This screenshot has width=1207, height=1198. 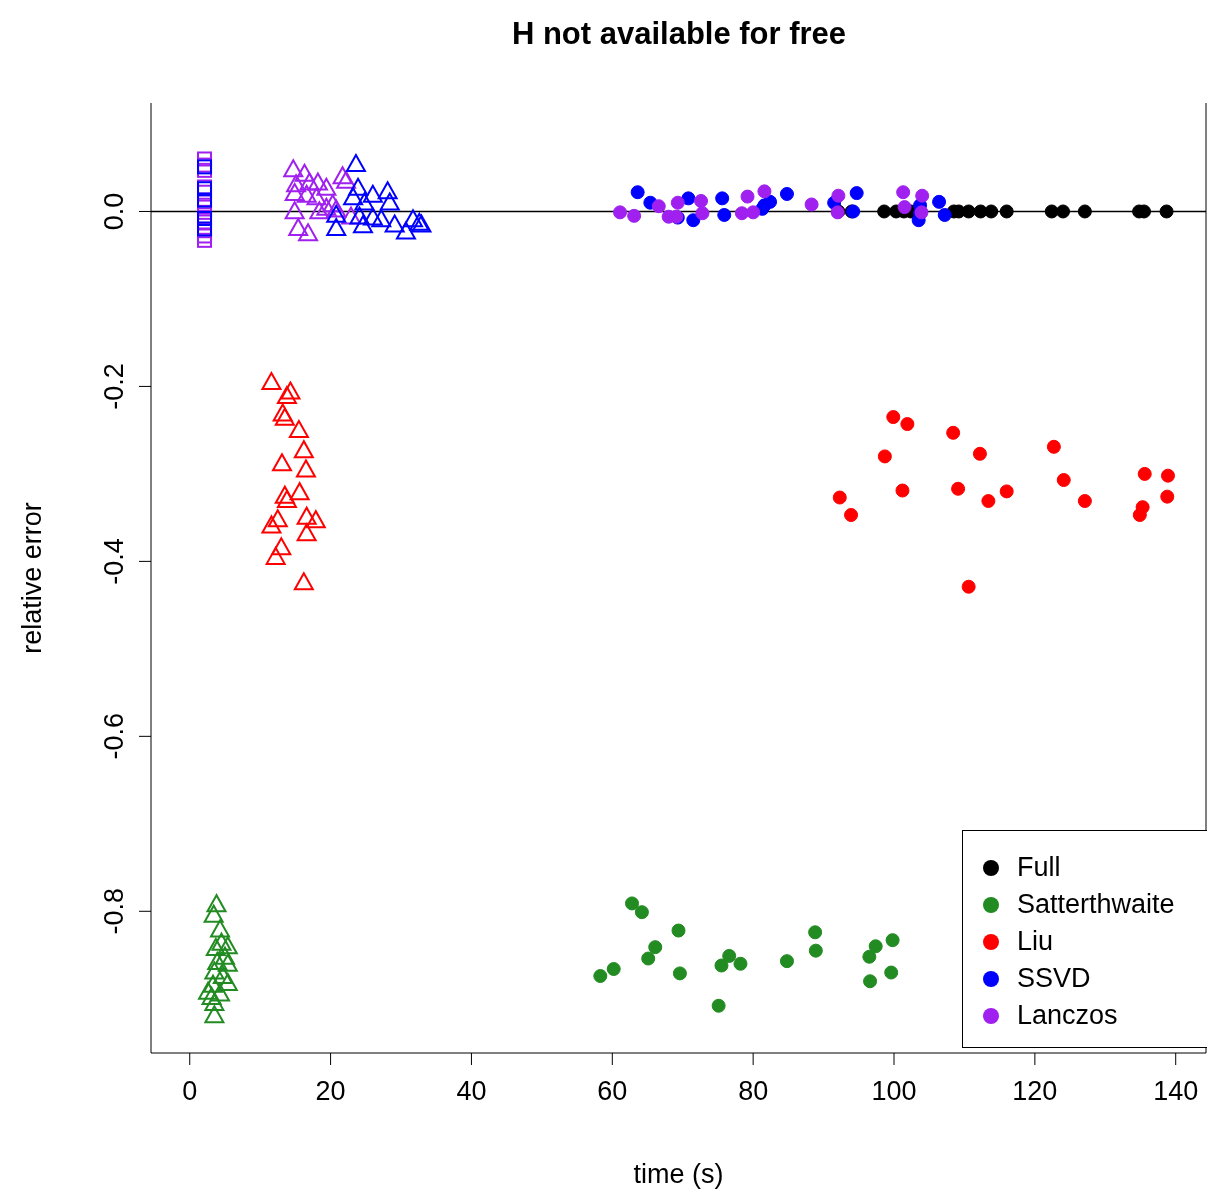 What do you see at coordinates (612, 1091) in the screenshot?
I see `x-tick-label: 60` at bounding box center [612, 1091].